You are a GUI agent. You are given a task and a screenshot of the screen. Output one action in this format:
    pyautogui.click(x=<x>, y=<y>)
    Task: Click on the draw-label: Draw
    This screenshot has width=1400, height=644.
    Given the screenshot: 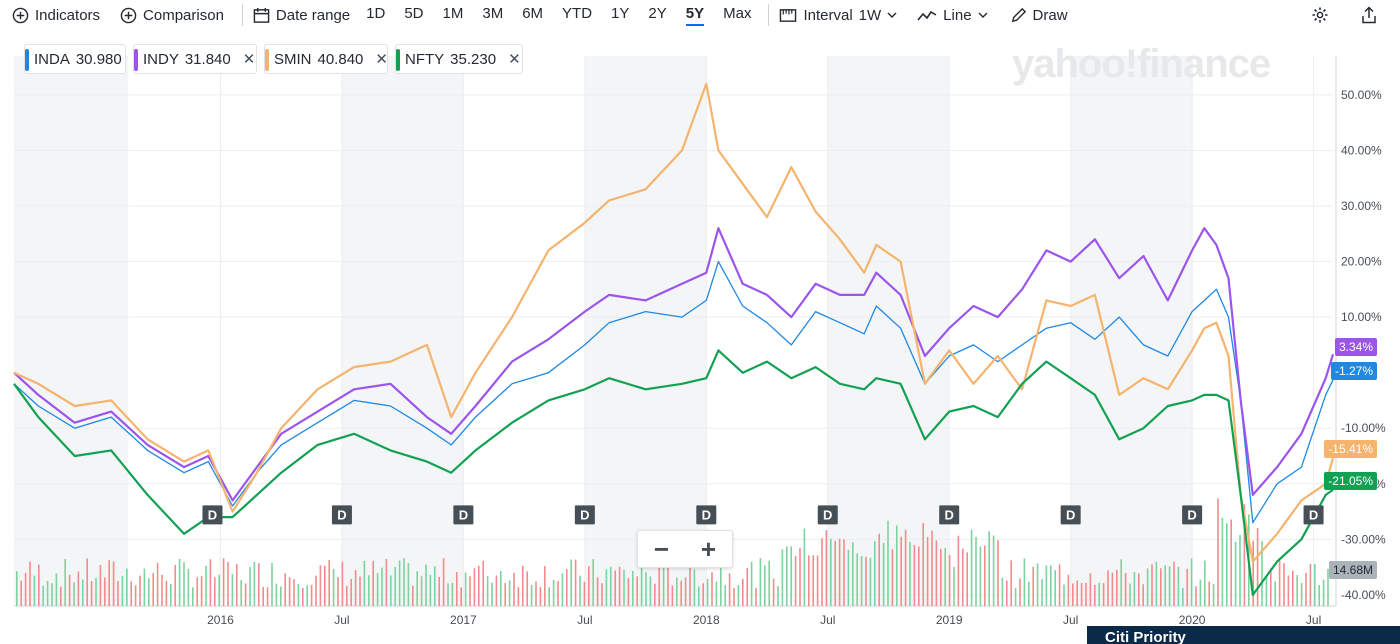 What is the action you would take?
    pyautogui.click(x=1050, y=15)
    